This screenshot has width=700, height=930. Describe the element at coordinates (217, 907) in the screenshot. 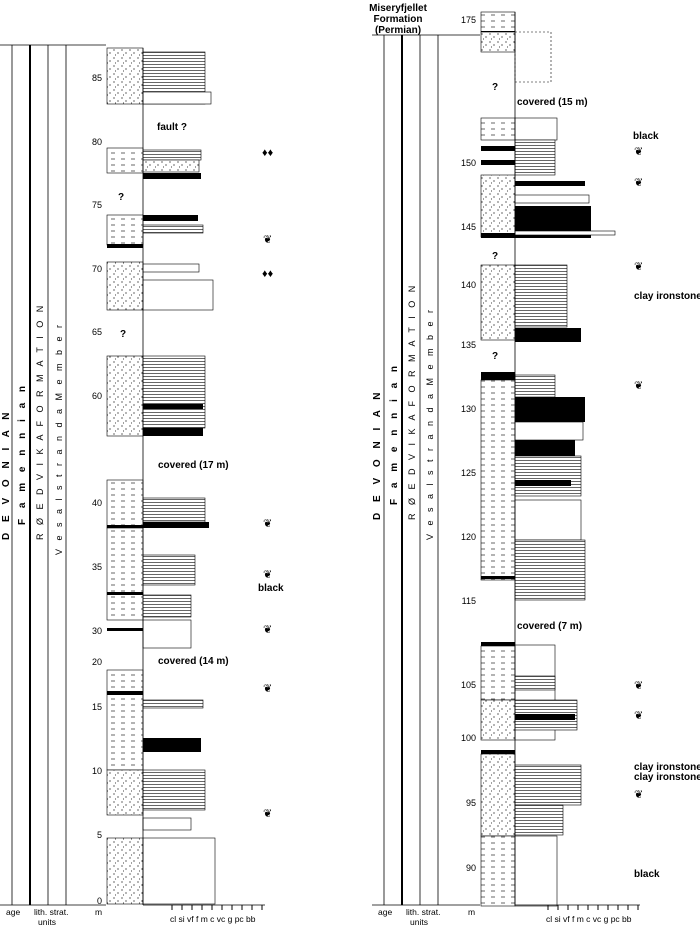

I see `left-grainsize-axis` at that location.